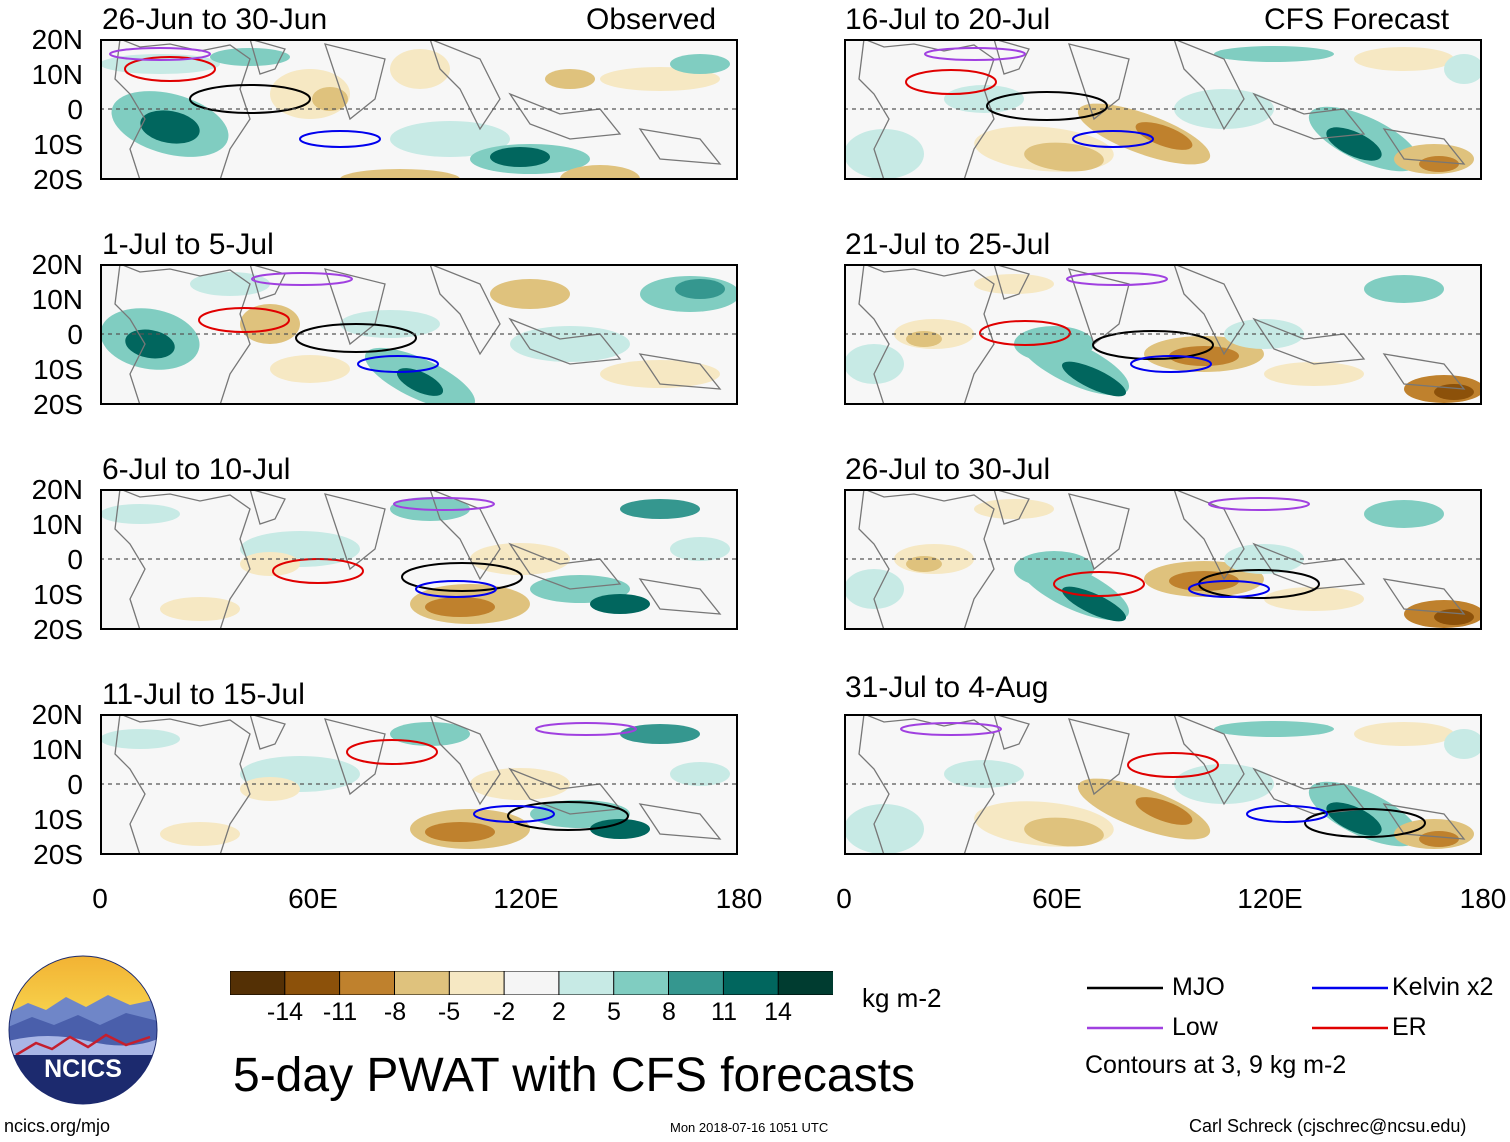 The image size is (1510, 1142). Describe the element at coordinates (285, 1012) in the screenshot. I see `colorbar-tick: -14` at that location.